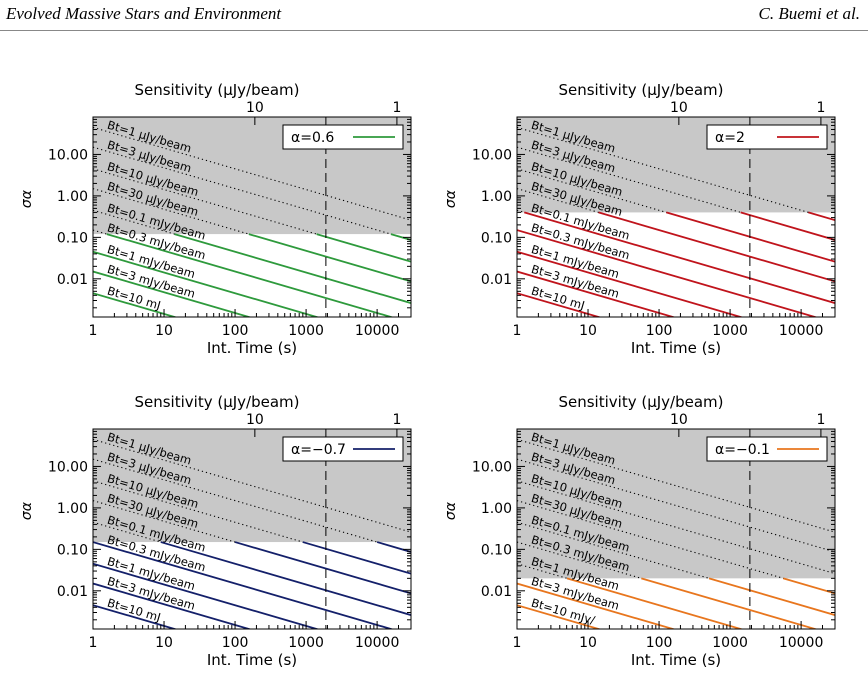 Image resolution: width=868 pixels, height=686 pixels. Describe the element at coordinates (730, 138) in the screenshot. I see `legend-label: α=2` at that location.